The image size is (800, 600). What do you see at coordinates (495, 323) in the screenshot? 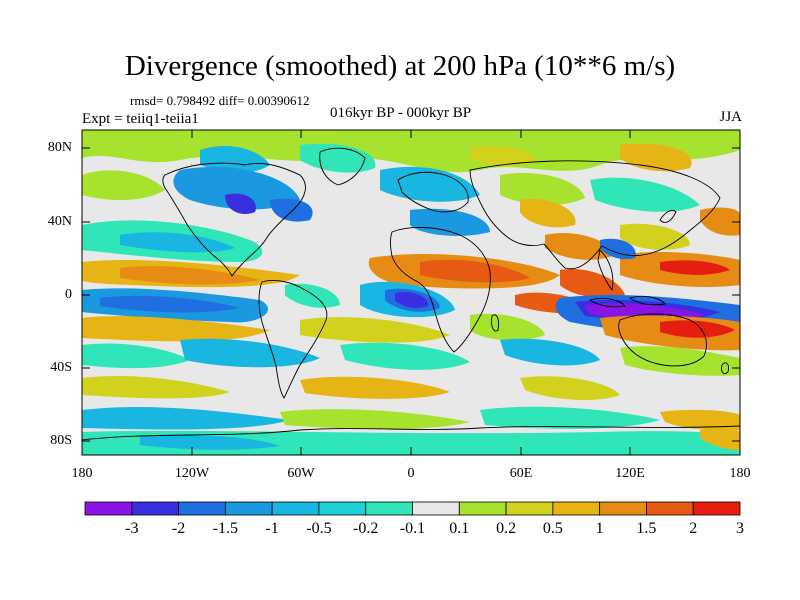
I see `madagascar-coast` at bounding box center [495, 323].